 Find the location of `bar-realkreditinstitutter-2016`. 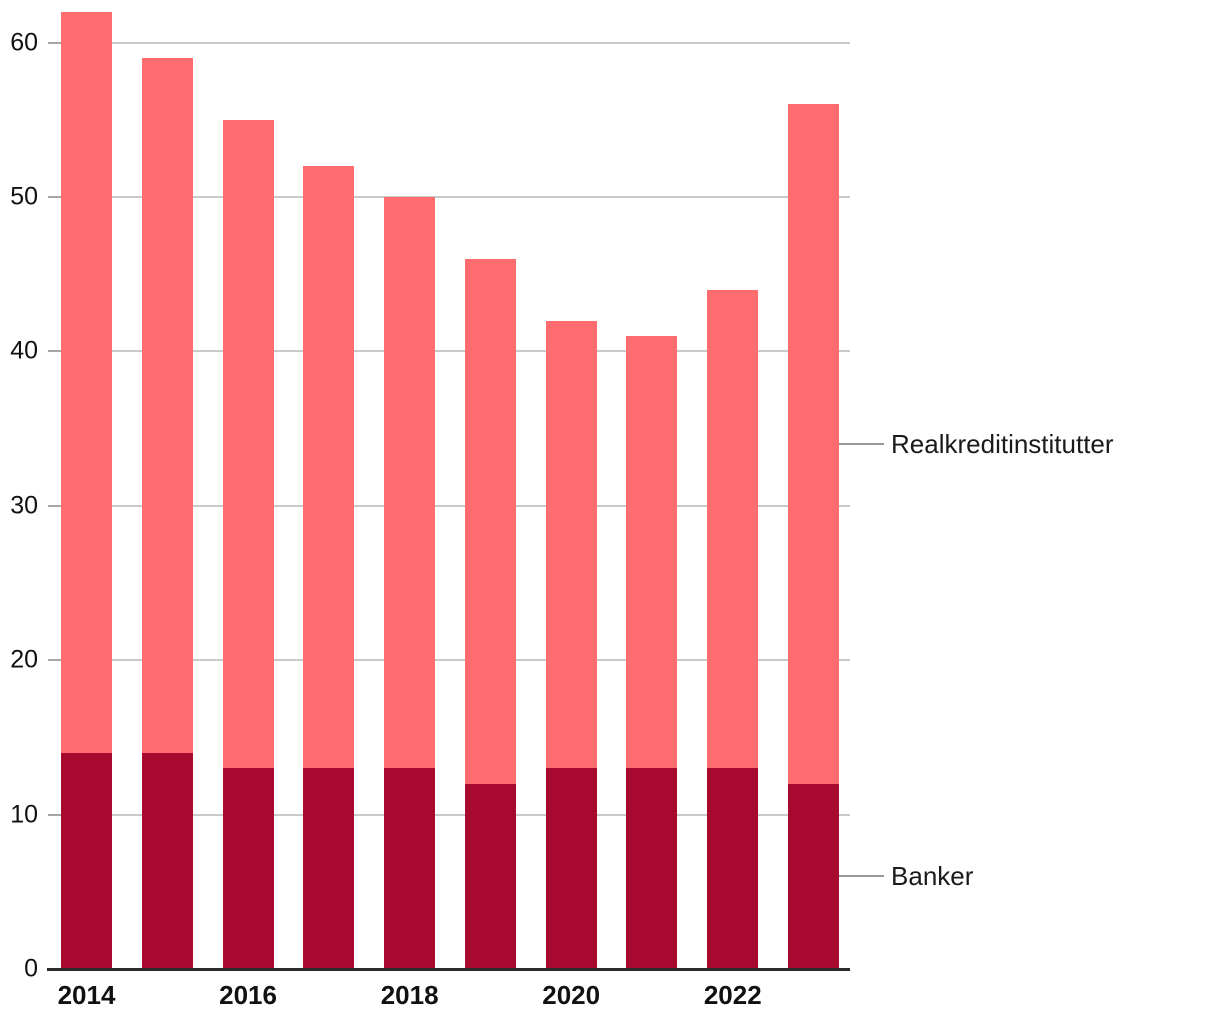

bar-realkreditinstitutter-2016 is located at coordinates (248, 444).